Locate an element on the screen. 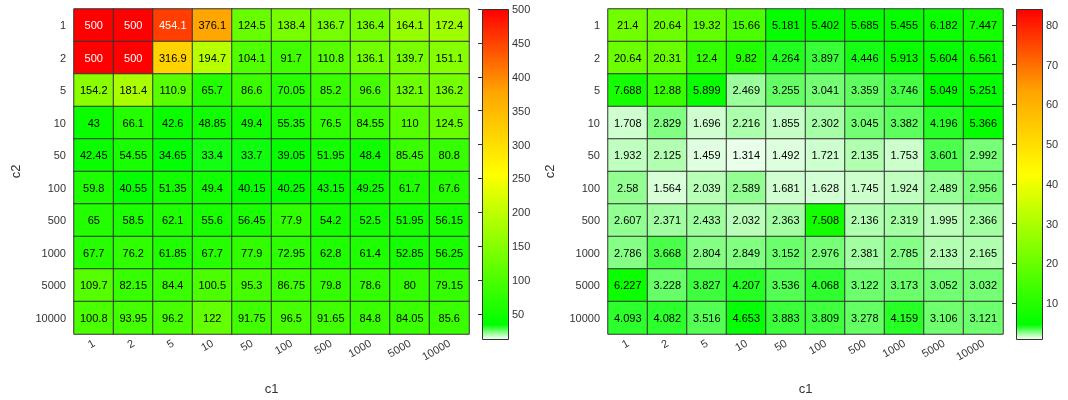 This screenshot has height=400, width=1068. color-bar-label: 250 is located at coordinates (521, 178).